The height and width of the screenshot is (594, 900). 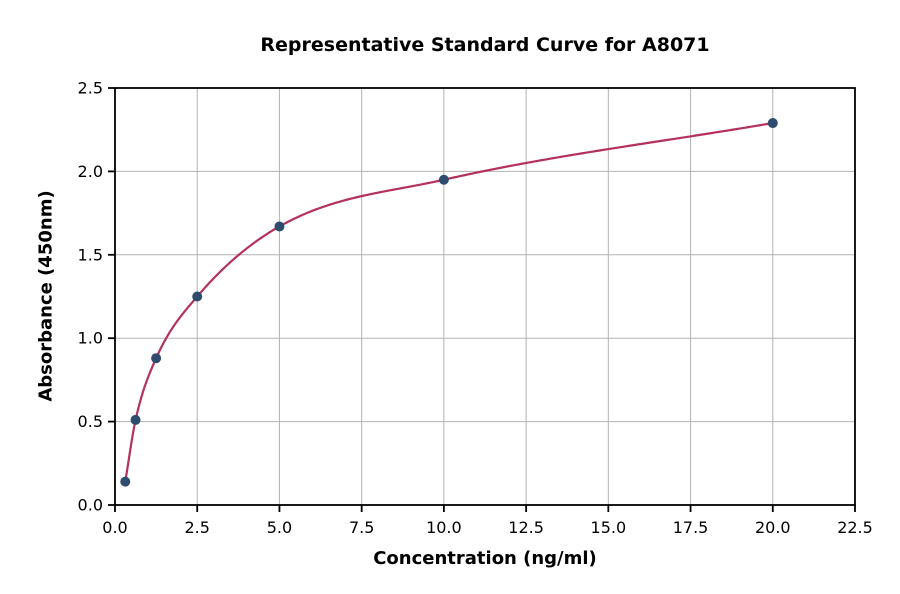 What do you see at coordinates (361, 527) in the screenshot?
I see `x-tick-label: 7.5` at bounding box center [361, 527].